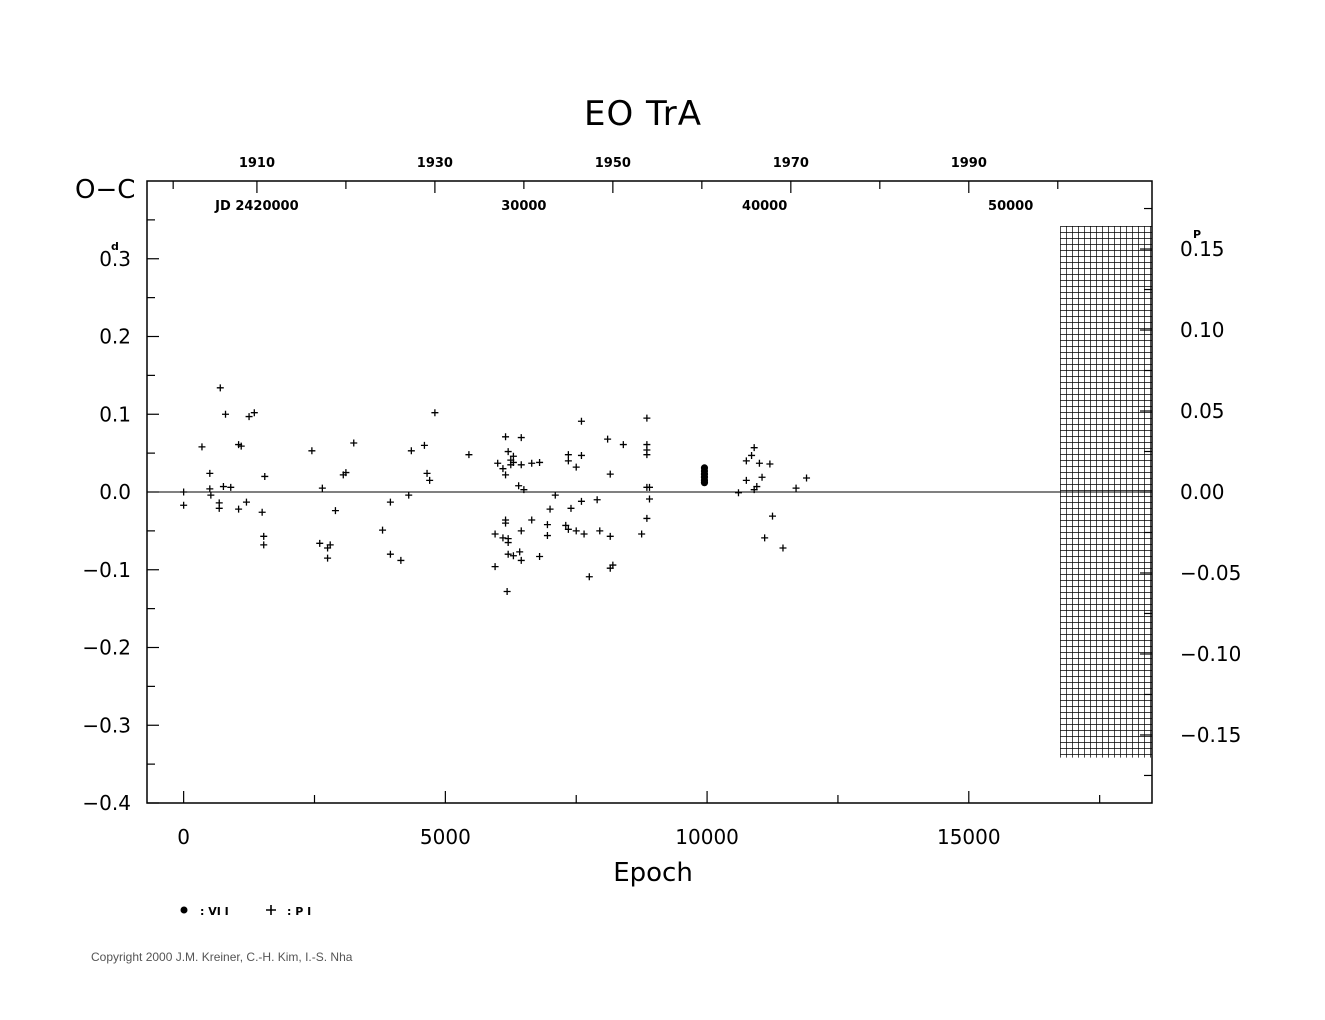 This screenshot has width=1325, height=1020. I want to click on y-tick-label: 0.1, so click(115, 414).